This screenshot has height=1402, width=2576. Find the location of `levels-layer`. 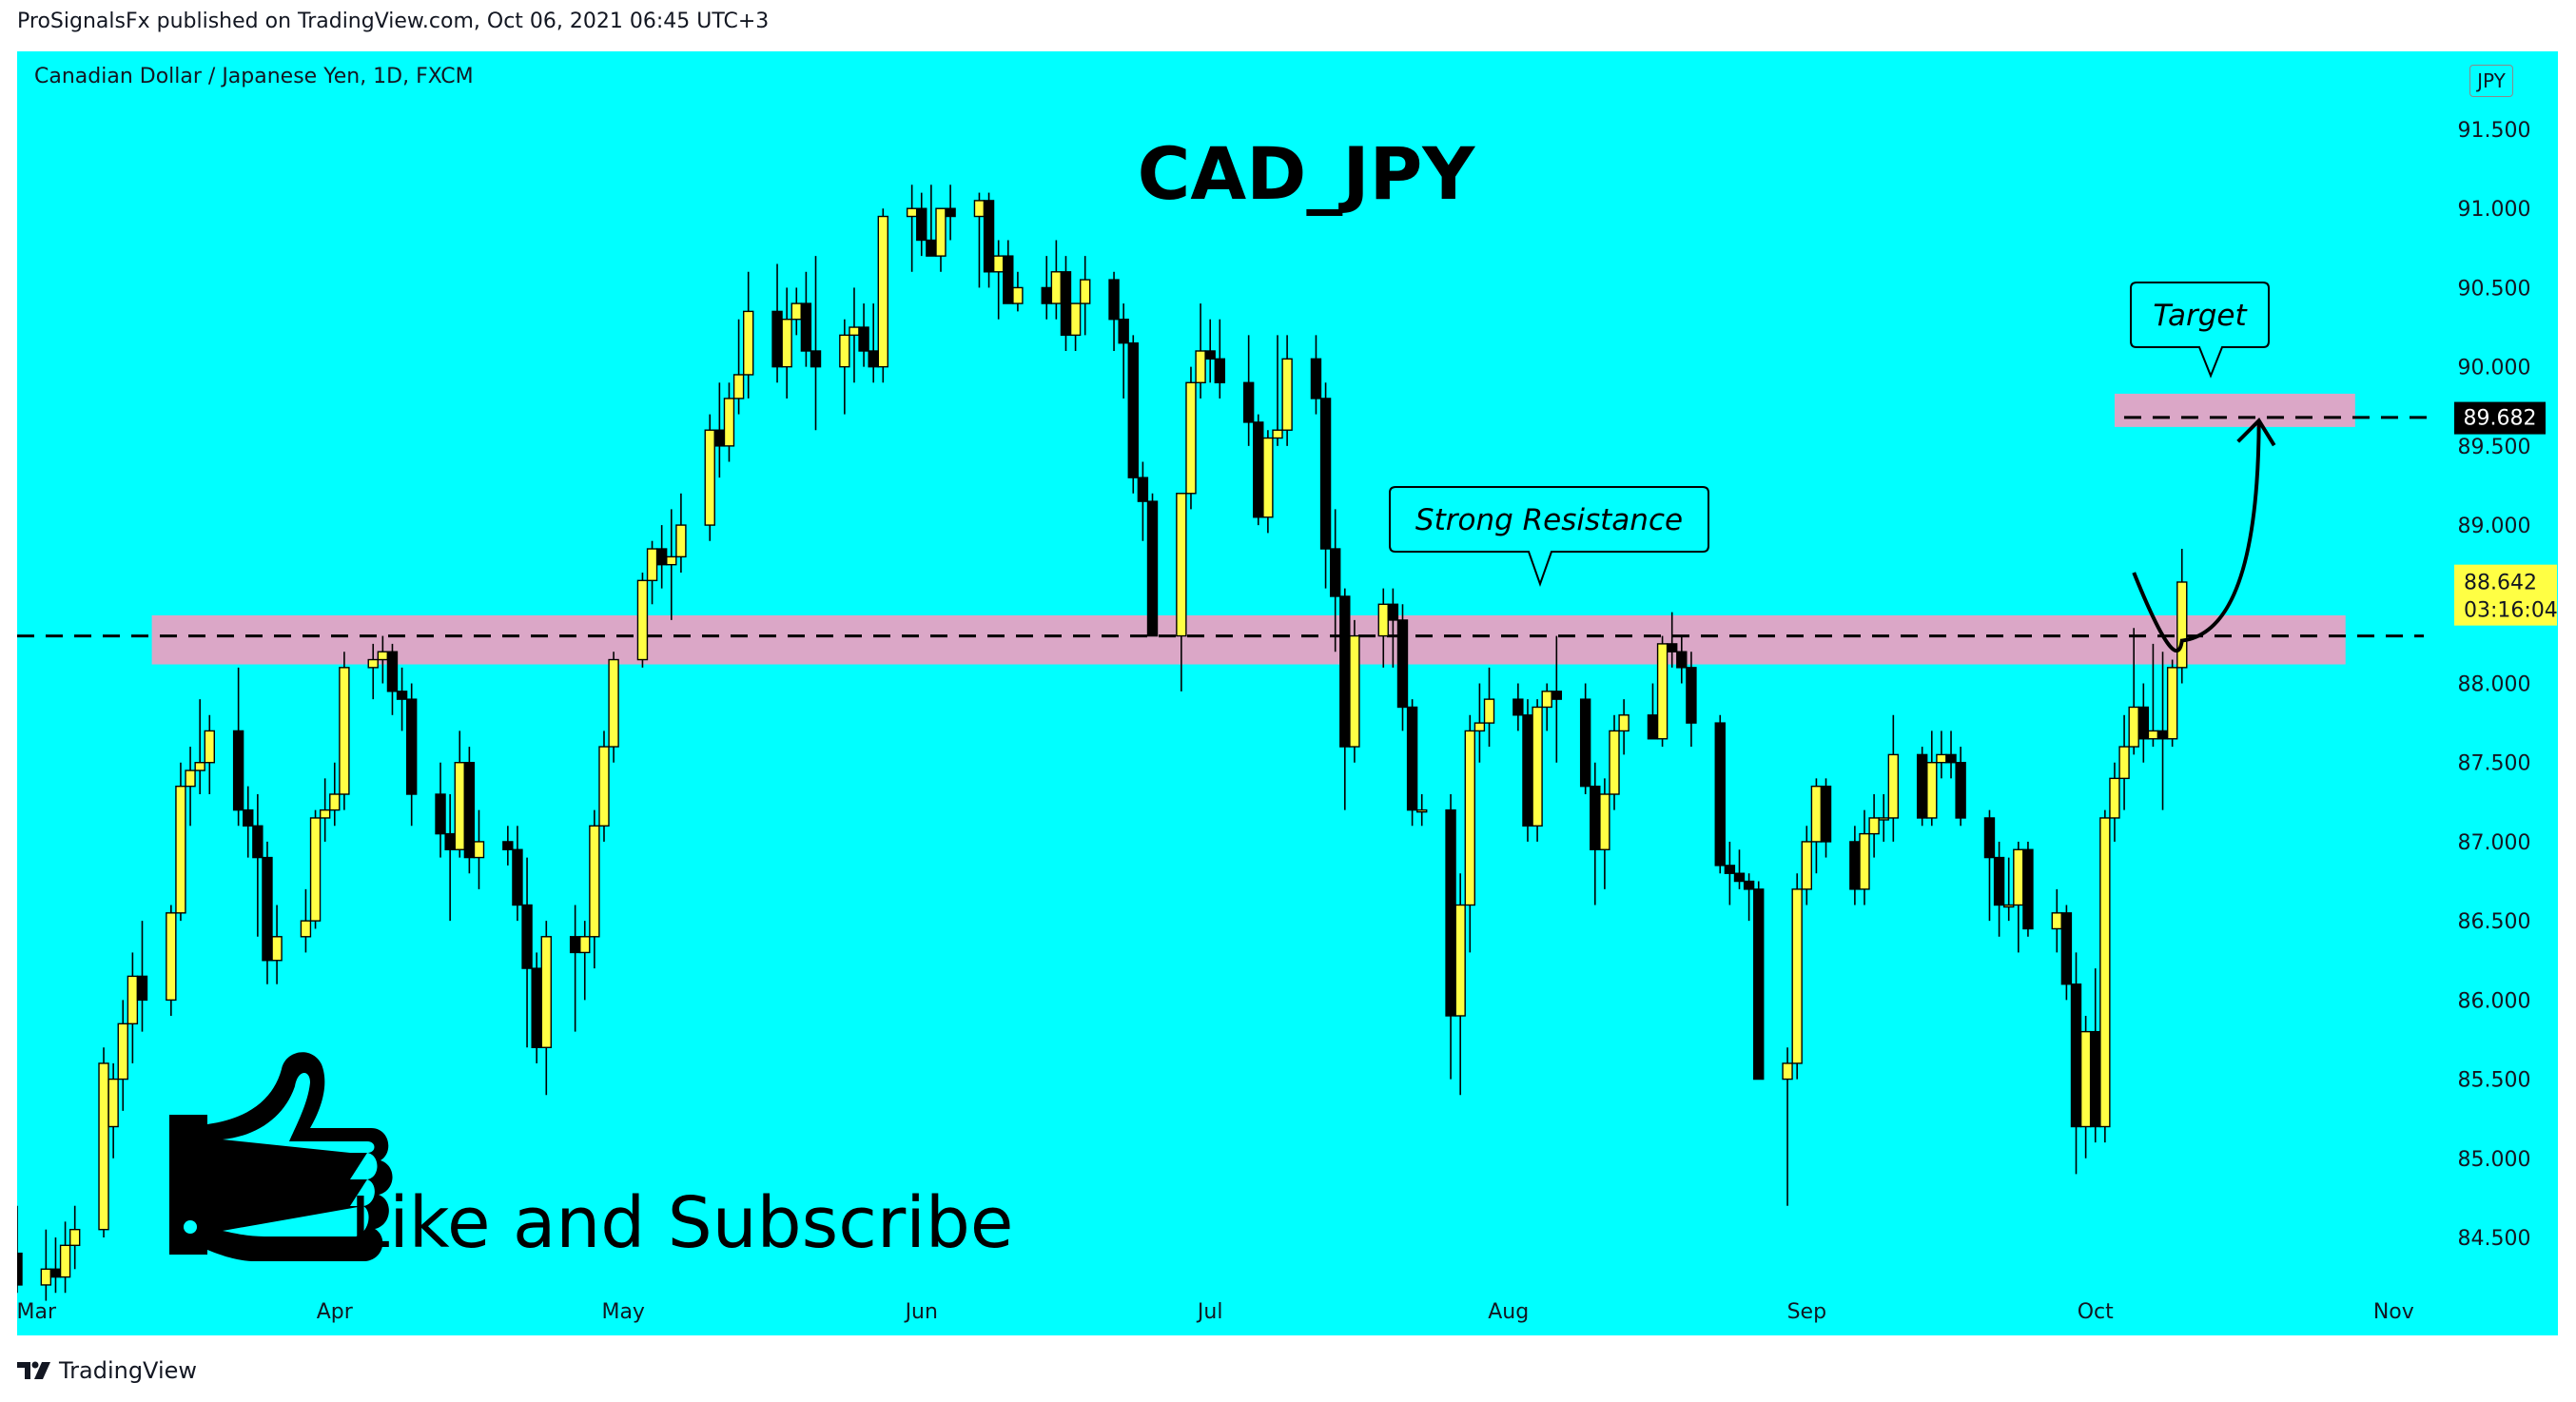

levels-layer is located at coordinates (1225, 527).